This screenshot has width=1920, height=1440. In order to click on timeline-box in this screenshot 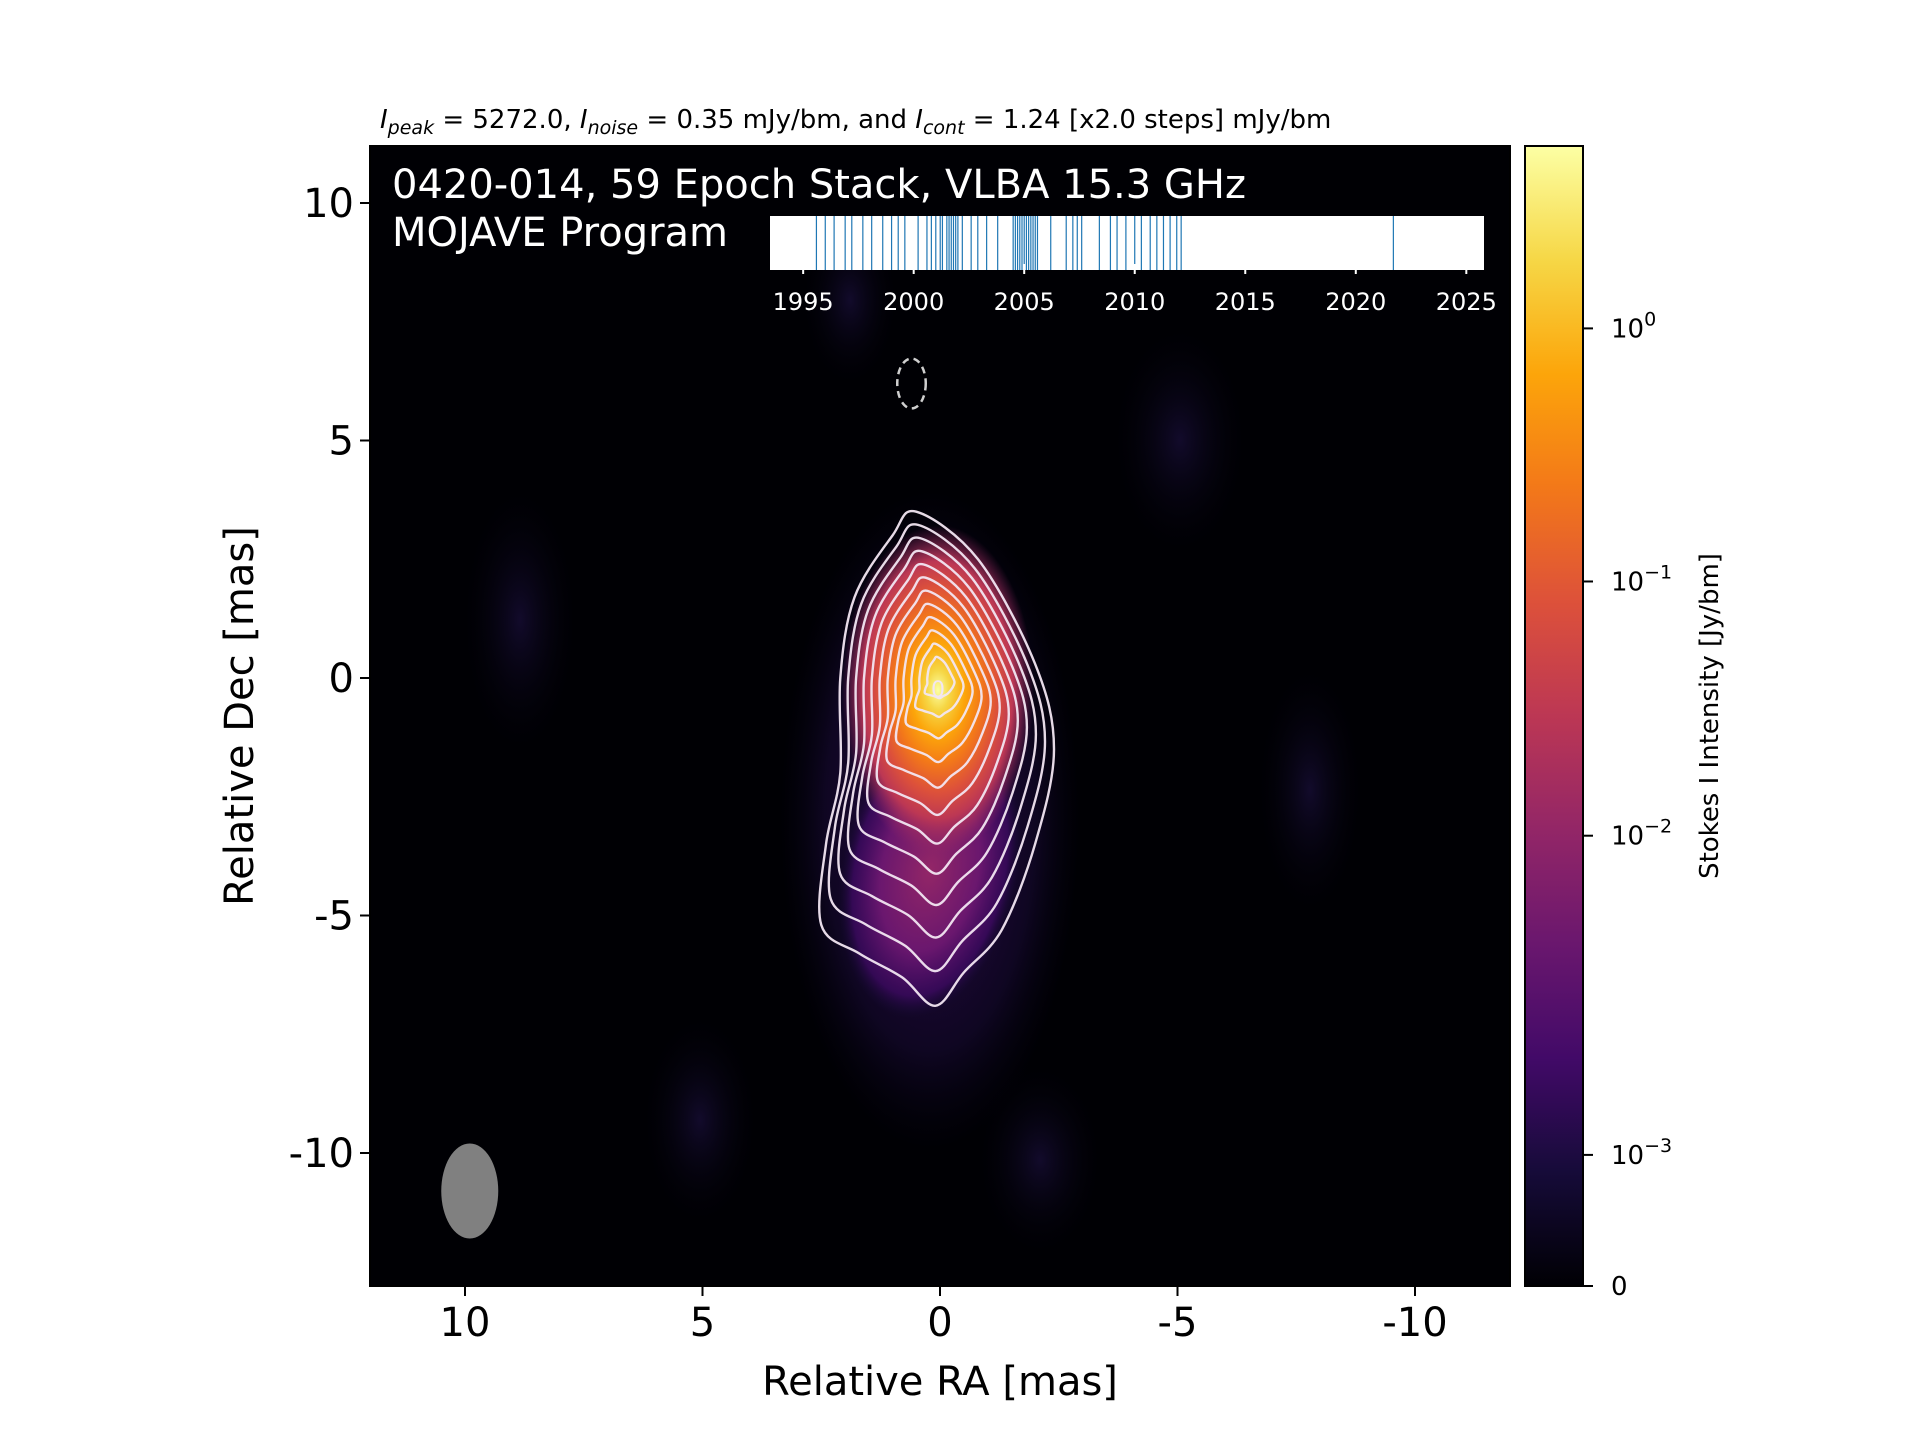, I will do `click(1127, 243)`.